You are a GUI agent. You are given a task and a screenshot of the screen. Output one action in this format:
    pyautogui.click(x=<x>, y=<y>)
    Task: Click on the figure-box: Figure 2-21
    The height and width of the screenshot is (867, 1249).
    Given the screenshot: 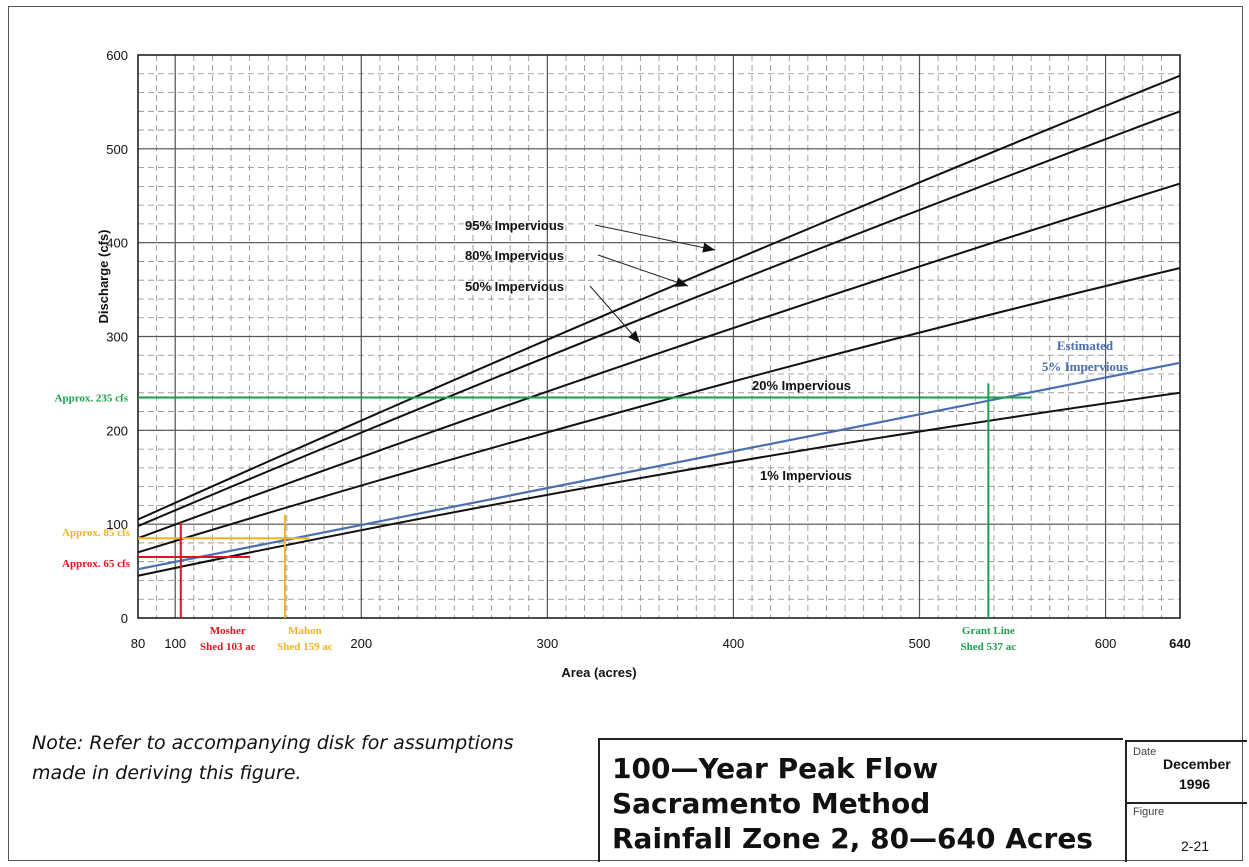 What is the action you would take?
    pyautogui.click(x=1186, y=832)
    